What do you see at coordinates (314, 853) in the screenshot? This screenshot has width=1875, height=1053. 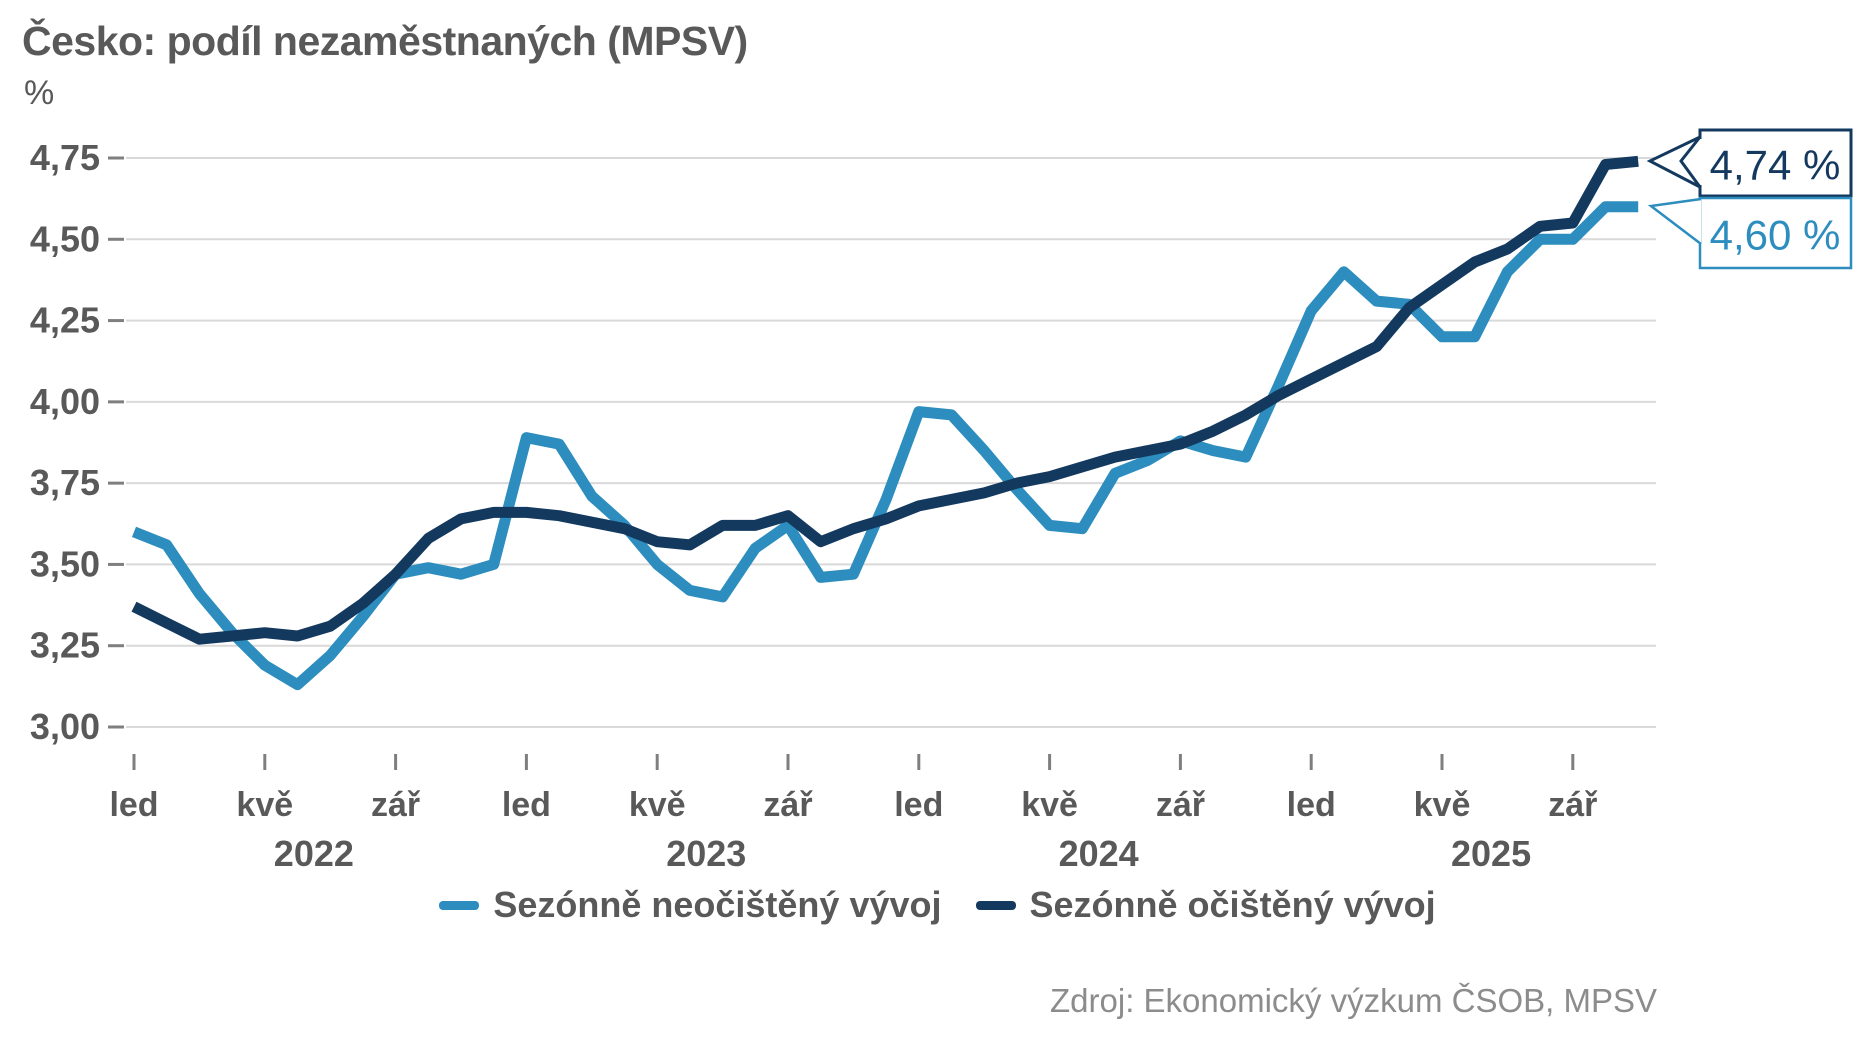 I see `year-label: 2022` at bounding box center [314, 853].